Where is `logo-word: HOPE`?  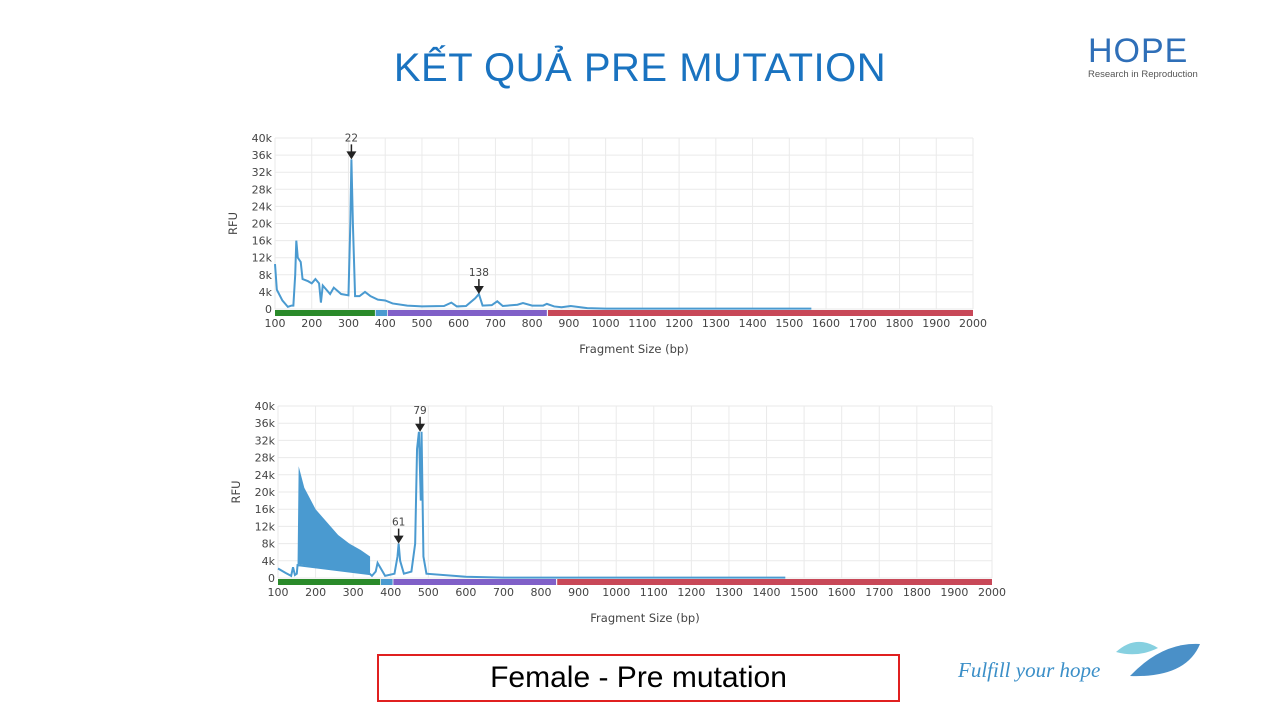
logo-word: HOPE is located at coordinates (1138, 51).